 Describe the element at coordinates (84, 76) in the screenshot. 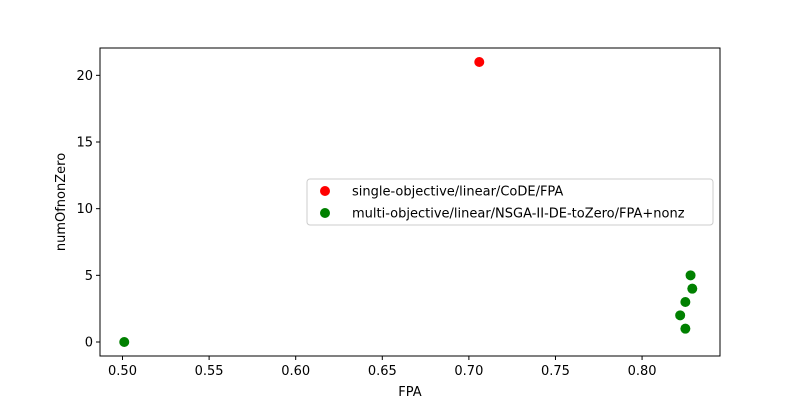

I see `y-tick-label: 20` at that location.